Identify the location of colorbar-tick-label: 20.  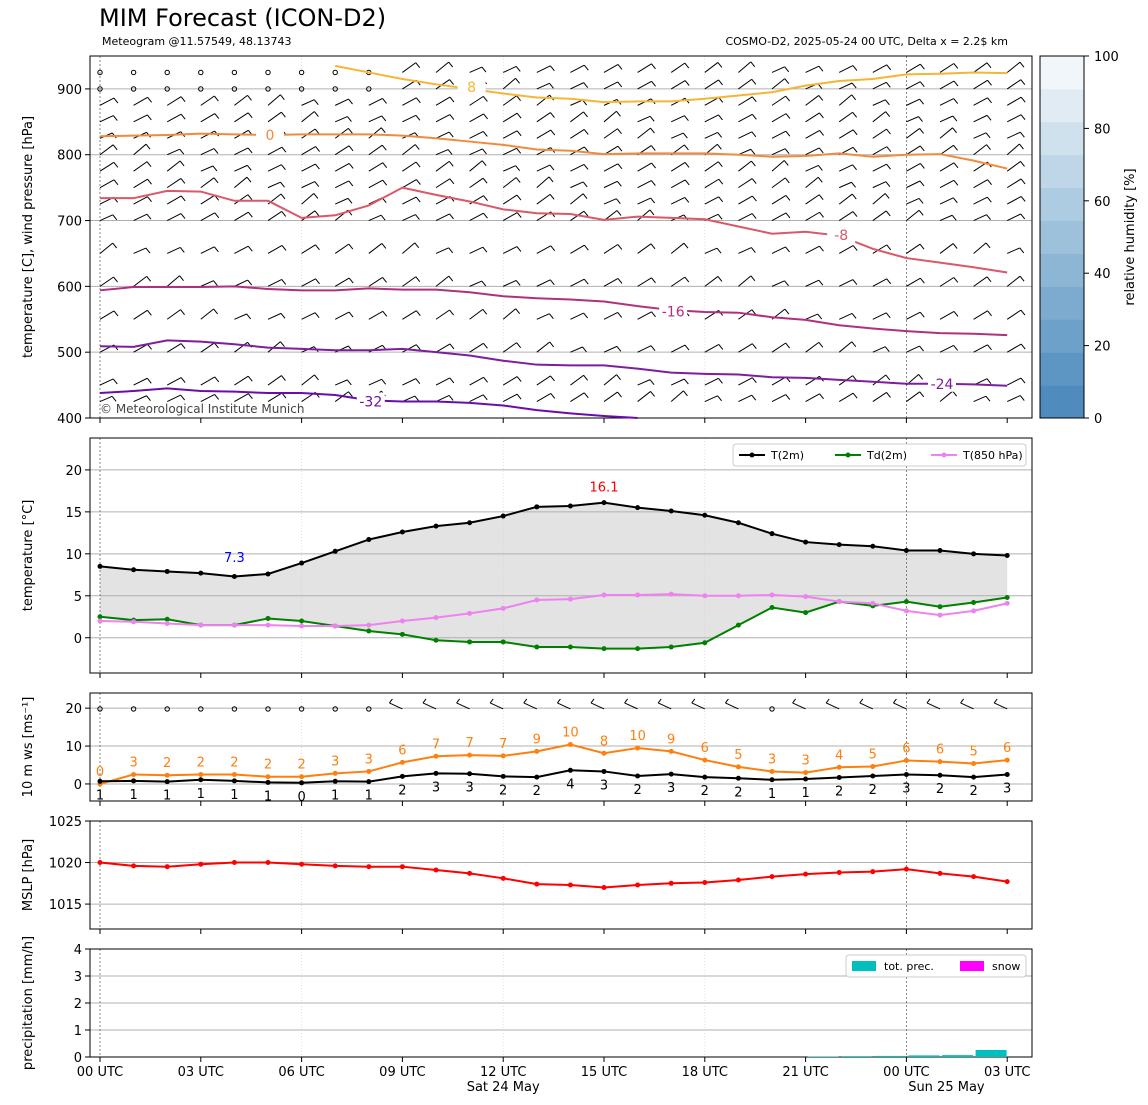
(1102, 347).